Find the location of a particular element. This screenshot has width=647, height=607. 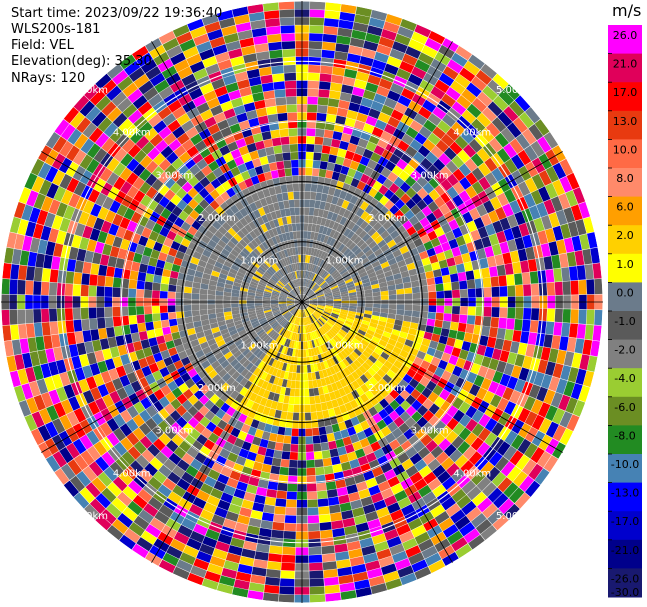

instrument-label: WLS200s-181 is located at coordinates (56, 29).